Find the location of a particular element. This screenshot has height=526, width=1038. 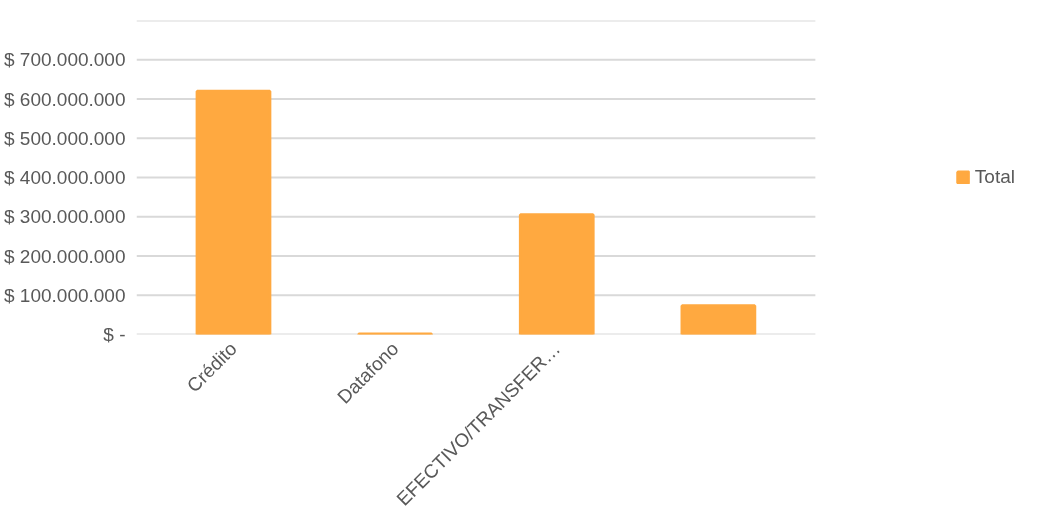

y-tick-label: $ 400.000.000 is located at coordinates (64, 177).